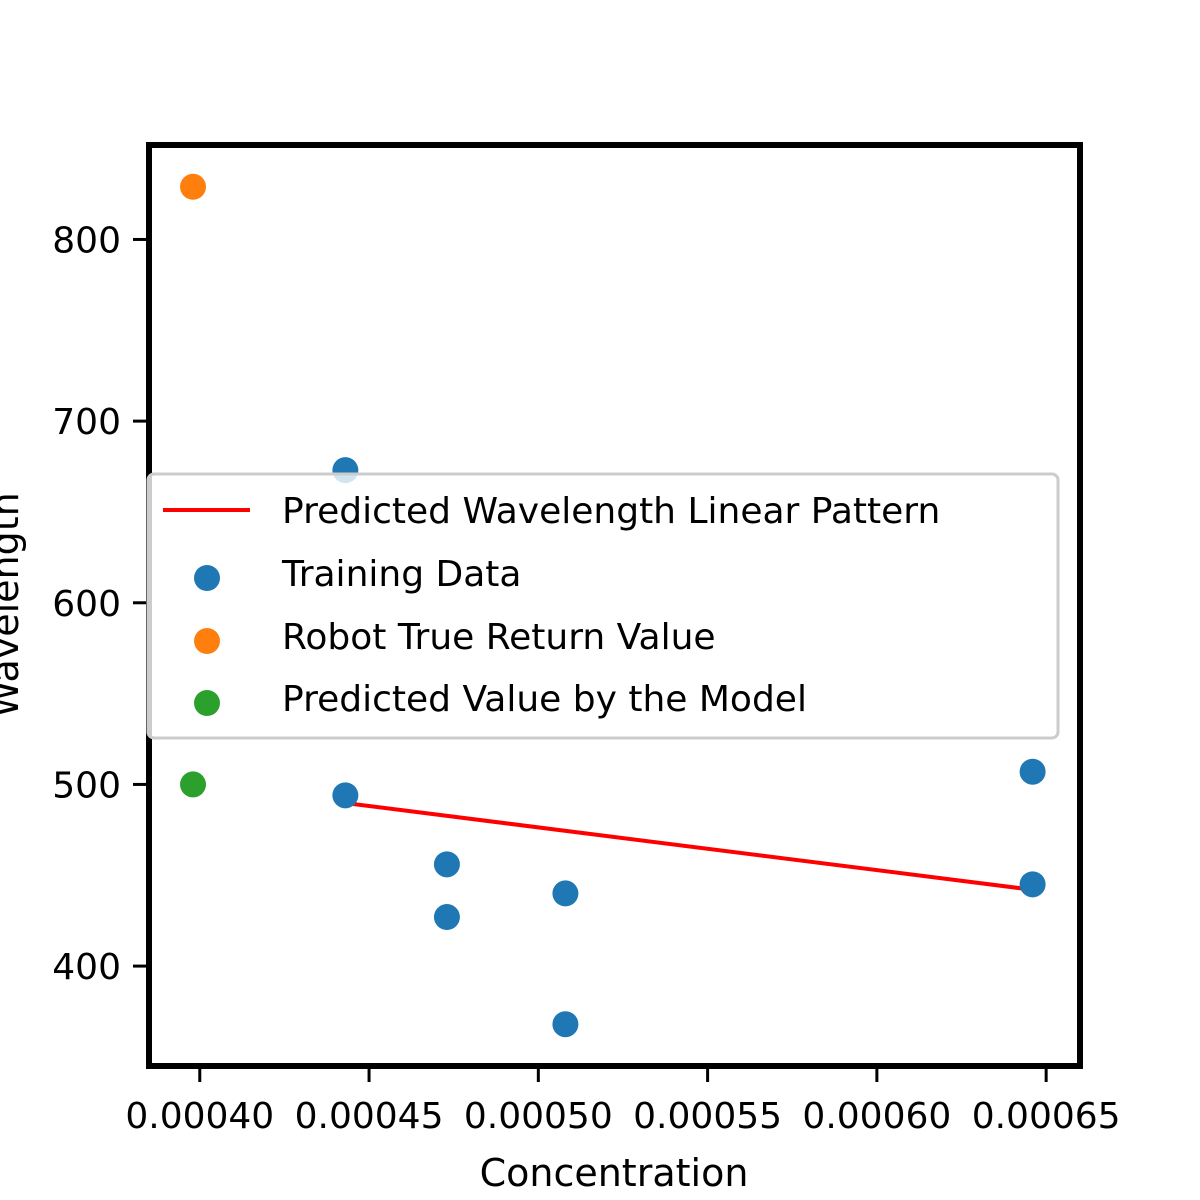  Describe the element at coordinates (401, 574) in the screenshot. I see `legend-label: Training Data` at that location.